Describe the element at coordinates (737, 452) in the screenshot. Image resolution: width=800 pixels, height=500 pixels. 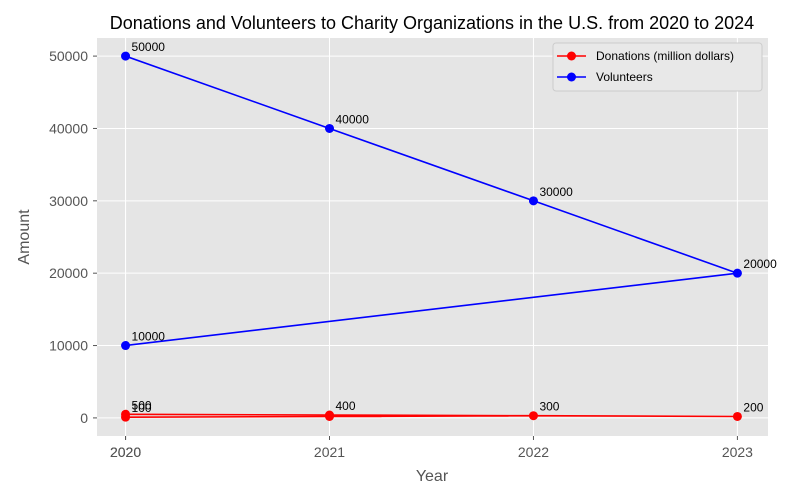
I see `x-tick-label: 2023` at that location.